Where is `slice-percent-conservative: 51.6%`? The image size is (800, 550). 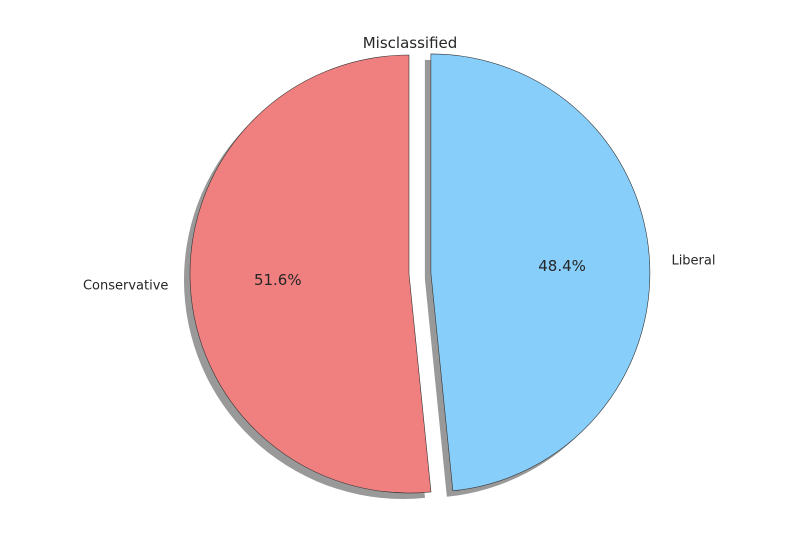
slice-percent-conservative: 51.6% is located at coordinates (278, 280).